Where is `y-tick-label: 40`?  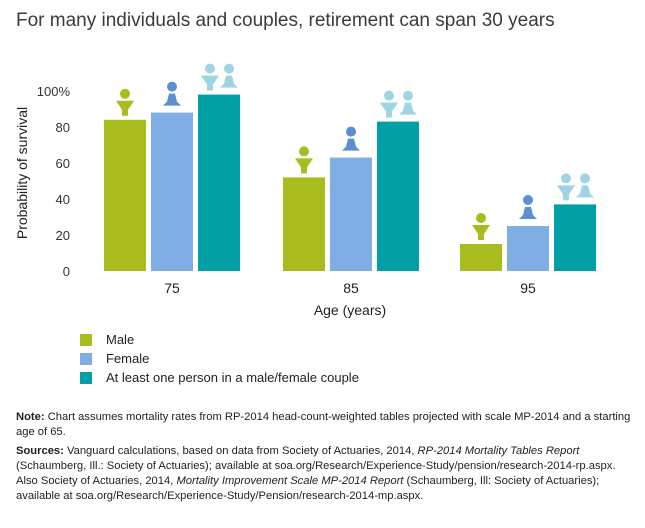
y-tick-label: 40 is located at coordinates (63, 199).